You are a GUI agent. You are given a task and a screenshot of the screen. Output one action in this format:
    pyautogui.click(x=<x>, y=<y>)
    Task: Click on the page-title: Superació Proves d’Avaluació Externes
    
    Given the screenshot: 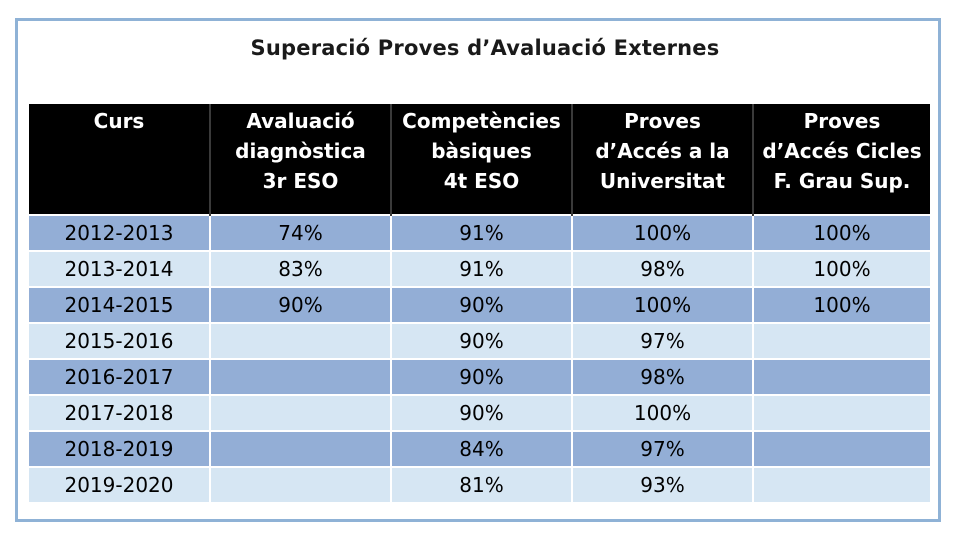 What is the action you would take?
    pyautogui.click(x=485, y=48)
    